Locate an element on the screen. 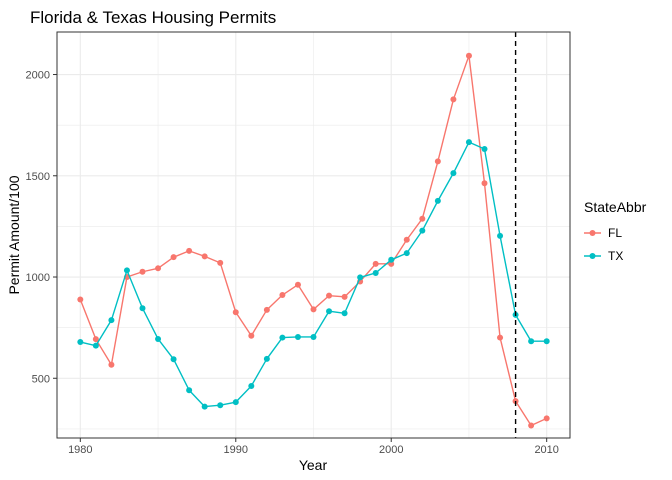  chart-title: Florida & Texas Housing Permits is located at coordinates (153, 17).